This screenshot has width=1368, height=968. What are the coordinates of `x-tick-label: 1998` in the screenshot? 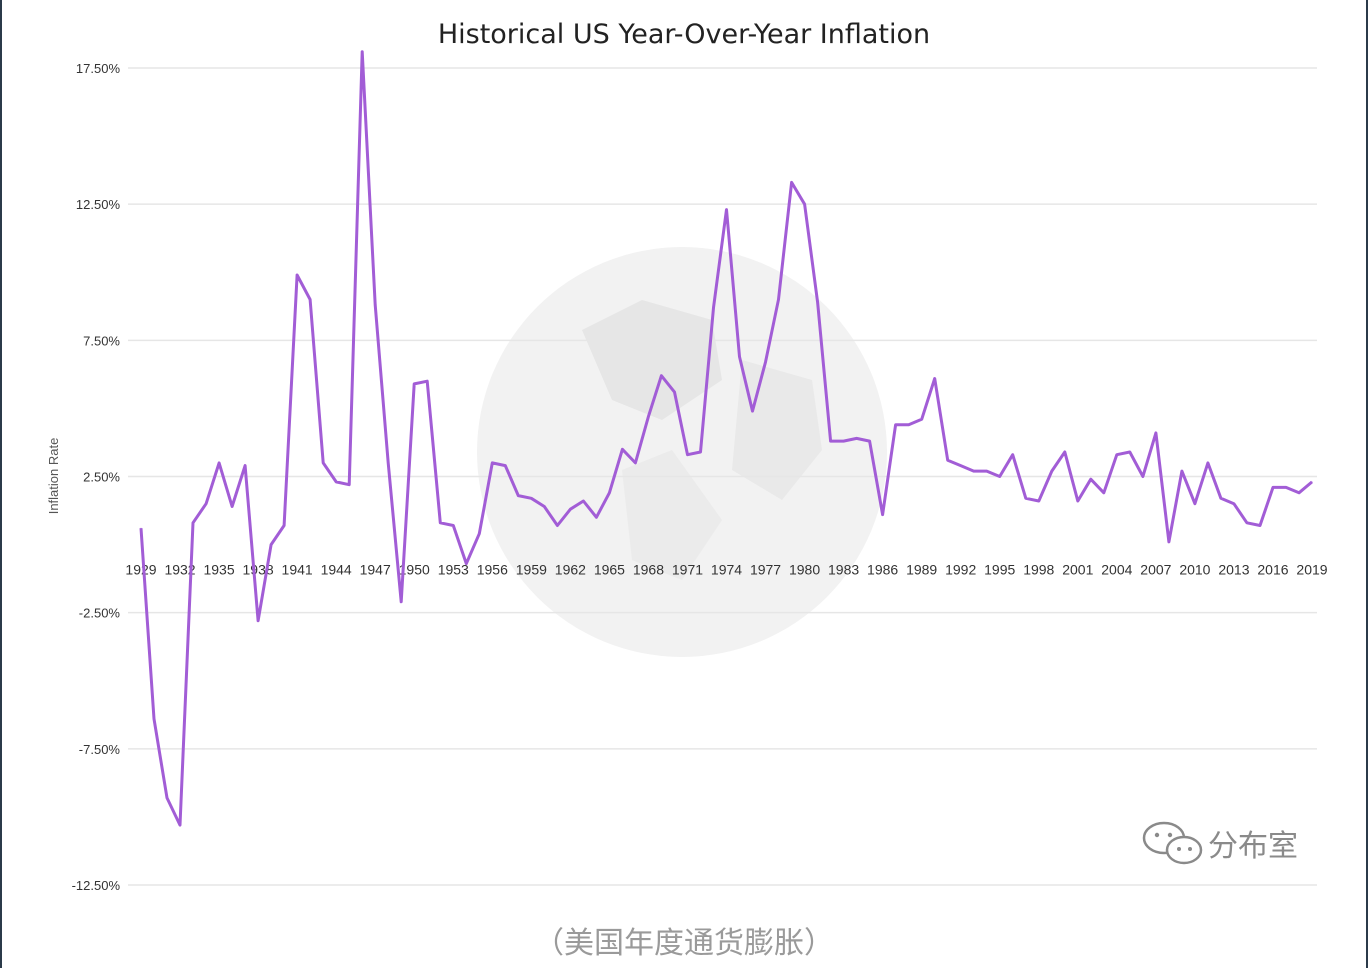 It's located at (1038, 570).